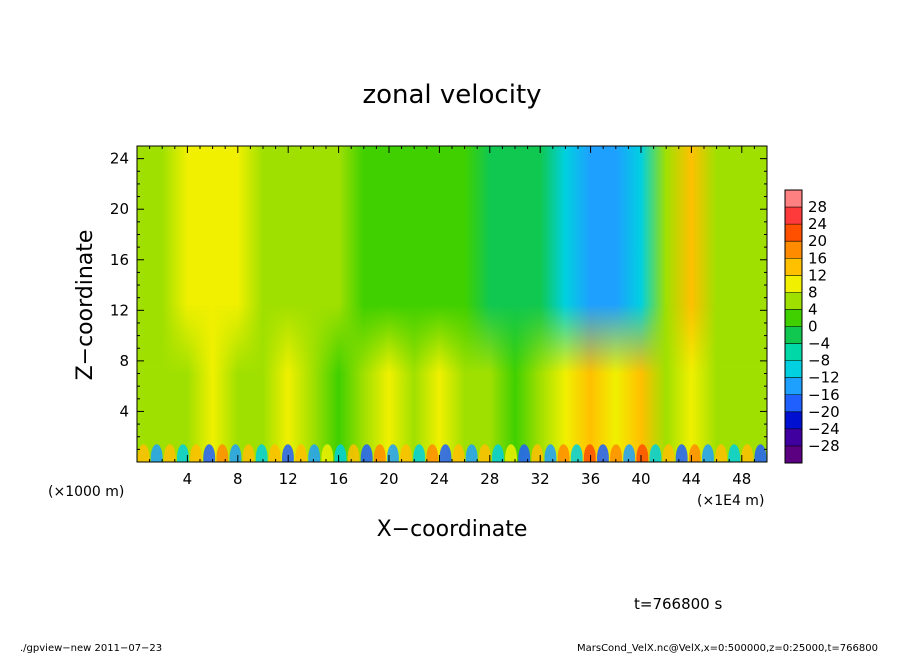 This screenshot has width=904, height=658. What do you see at coordinates (678, 604) in the screenshot?
I see `time-label: t=766800 s` at bounding box center [678, 604].